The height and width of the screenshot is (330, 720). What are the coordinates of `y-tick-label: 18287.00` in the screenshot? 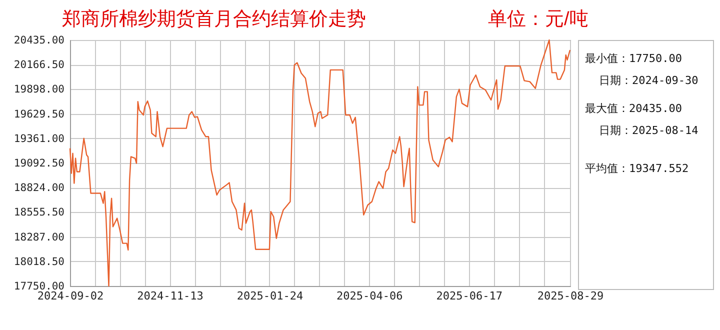 It's located at (39, 237).